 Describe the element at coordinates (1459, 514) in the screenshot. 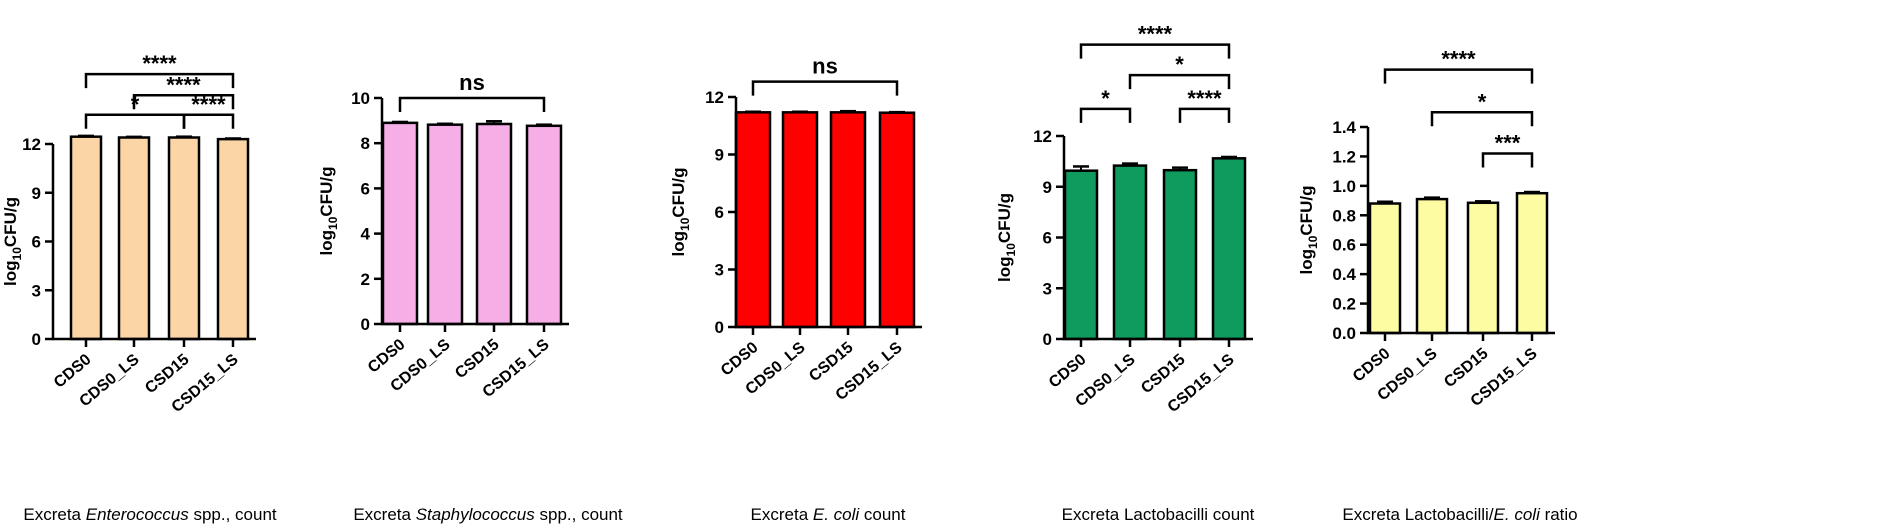

I see `x-axis-label: Excreta Lactobacilli/E. coli ratio` at that location.